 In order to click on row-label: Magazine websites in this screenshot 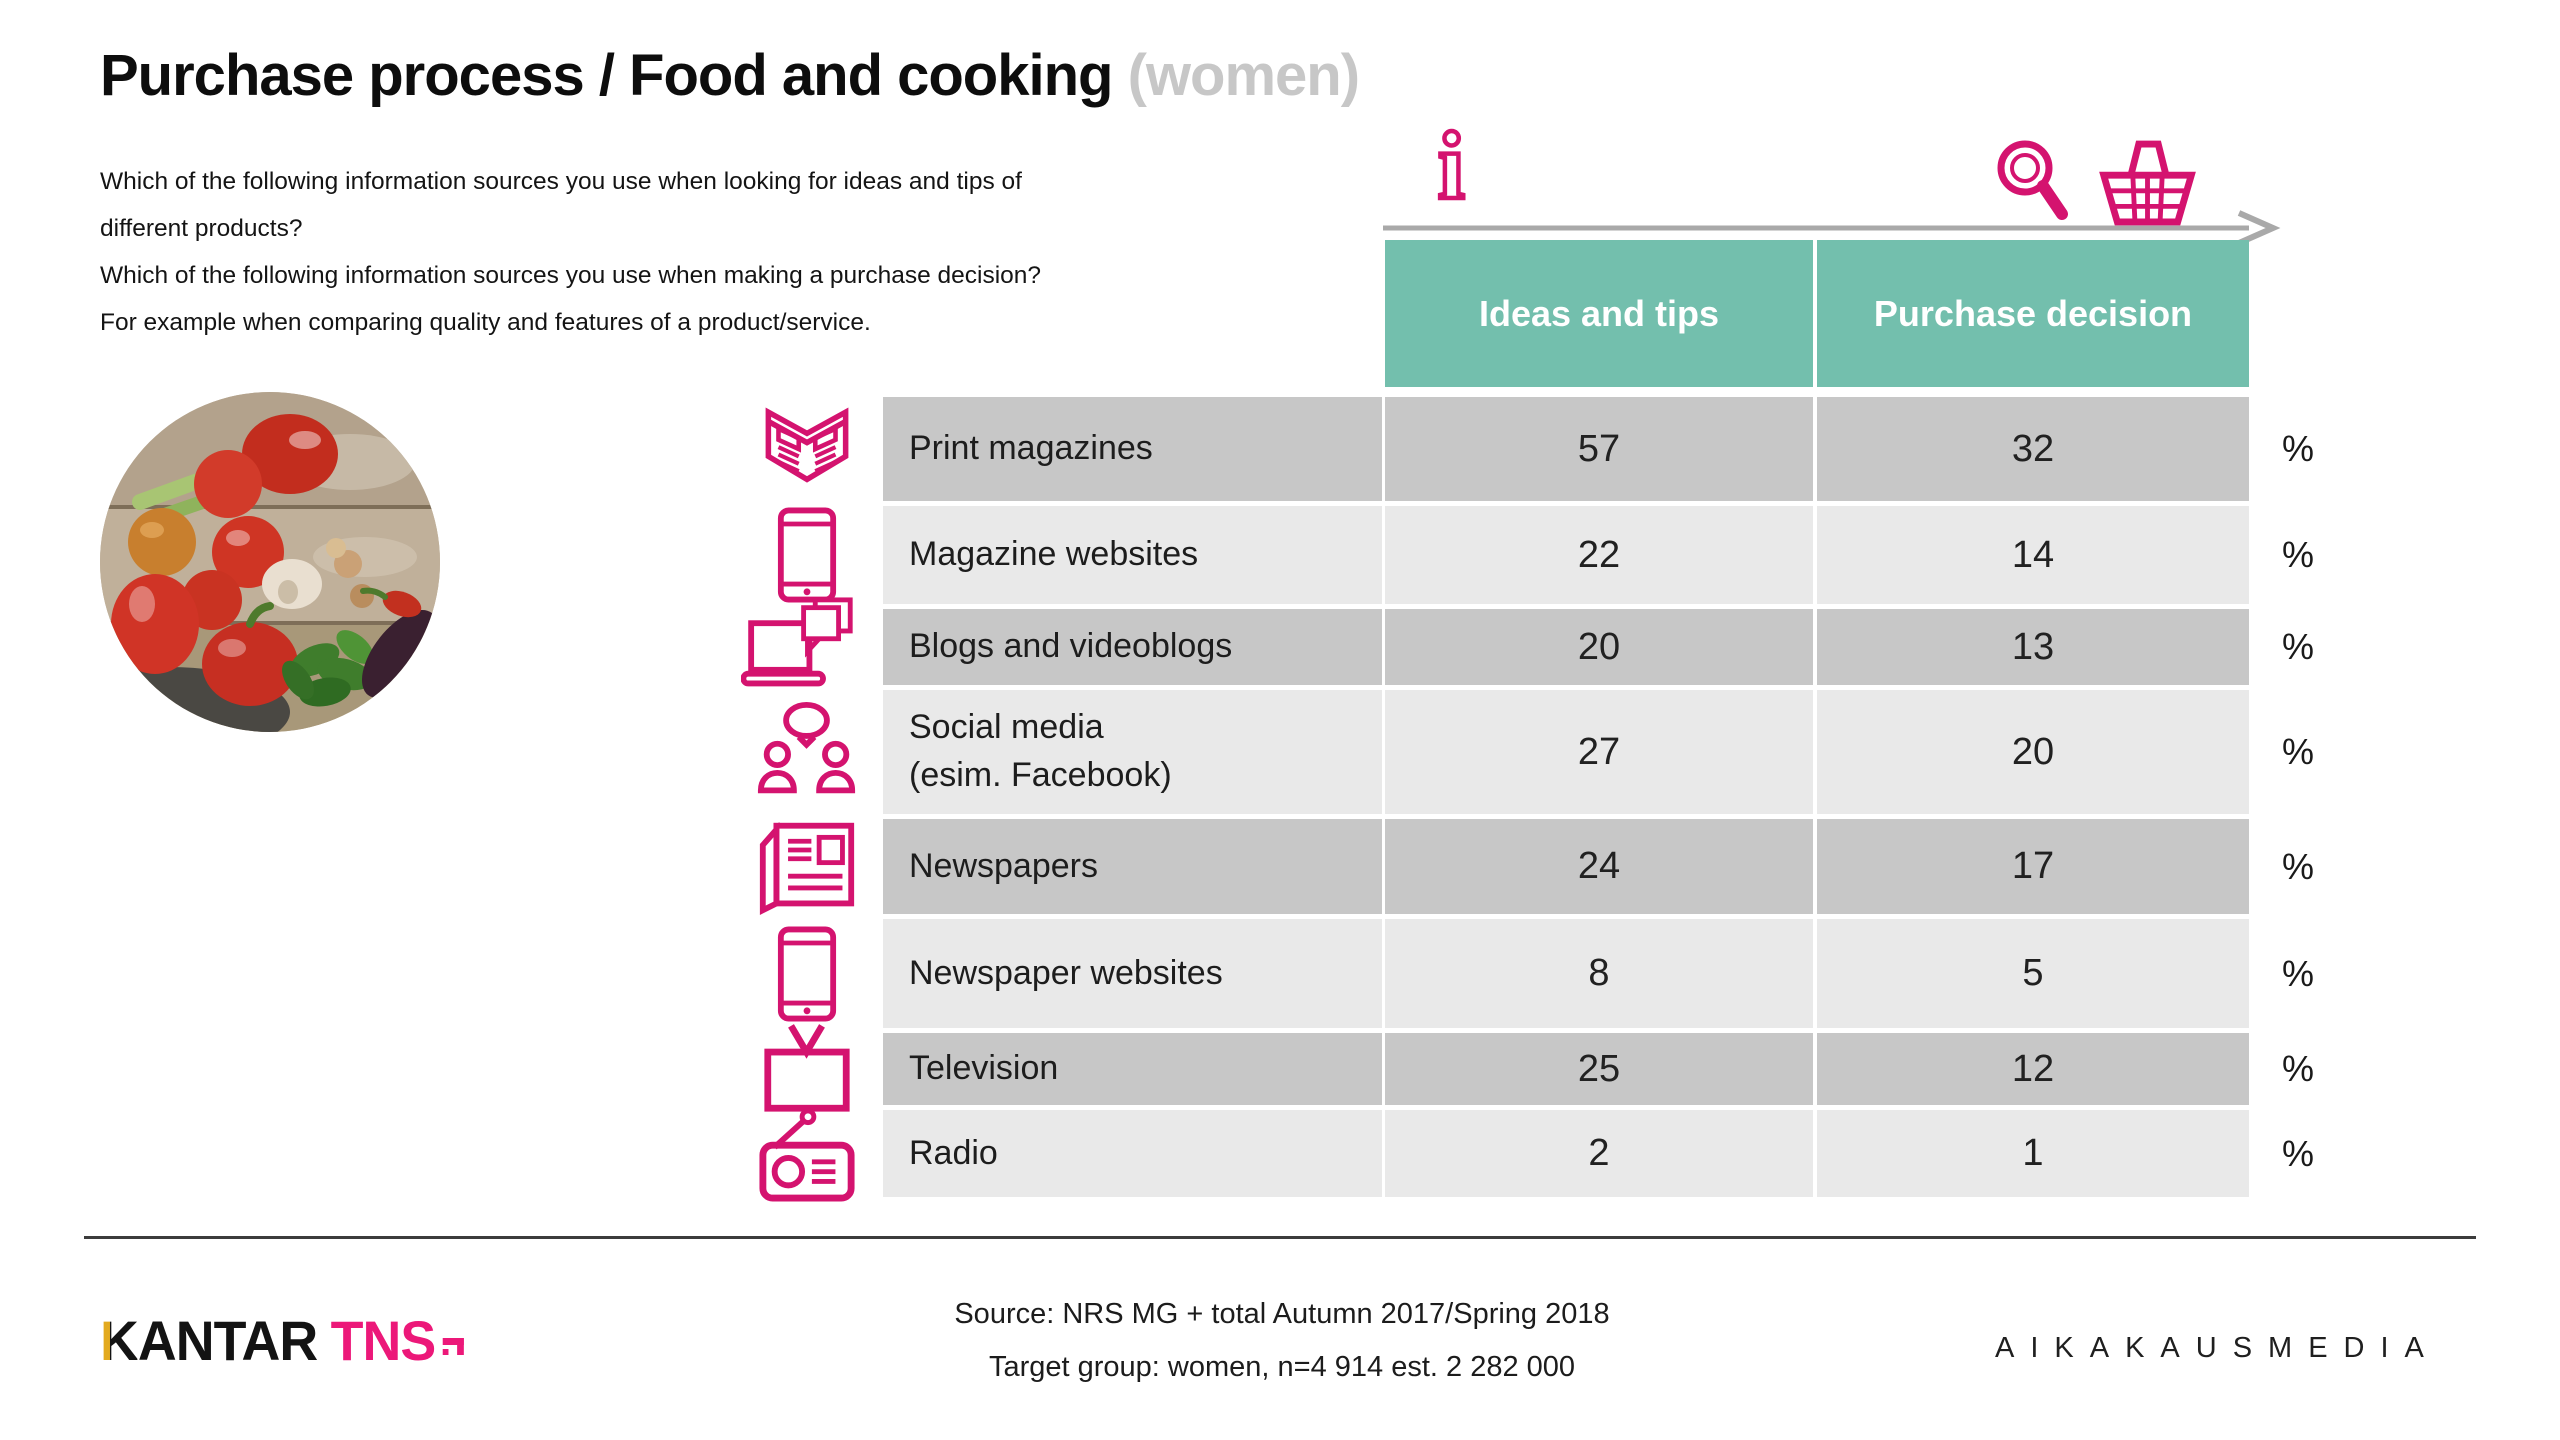, I will do `click(1132, 555)`.